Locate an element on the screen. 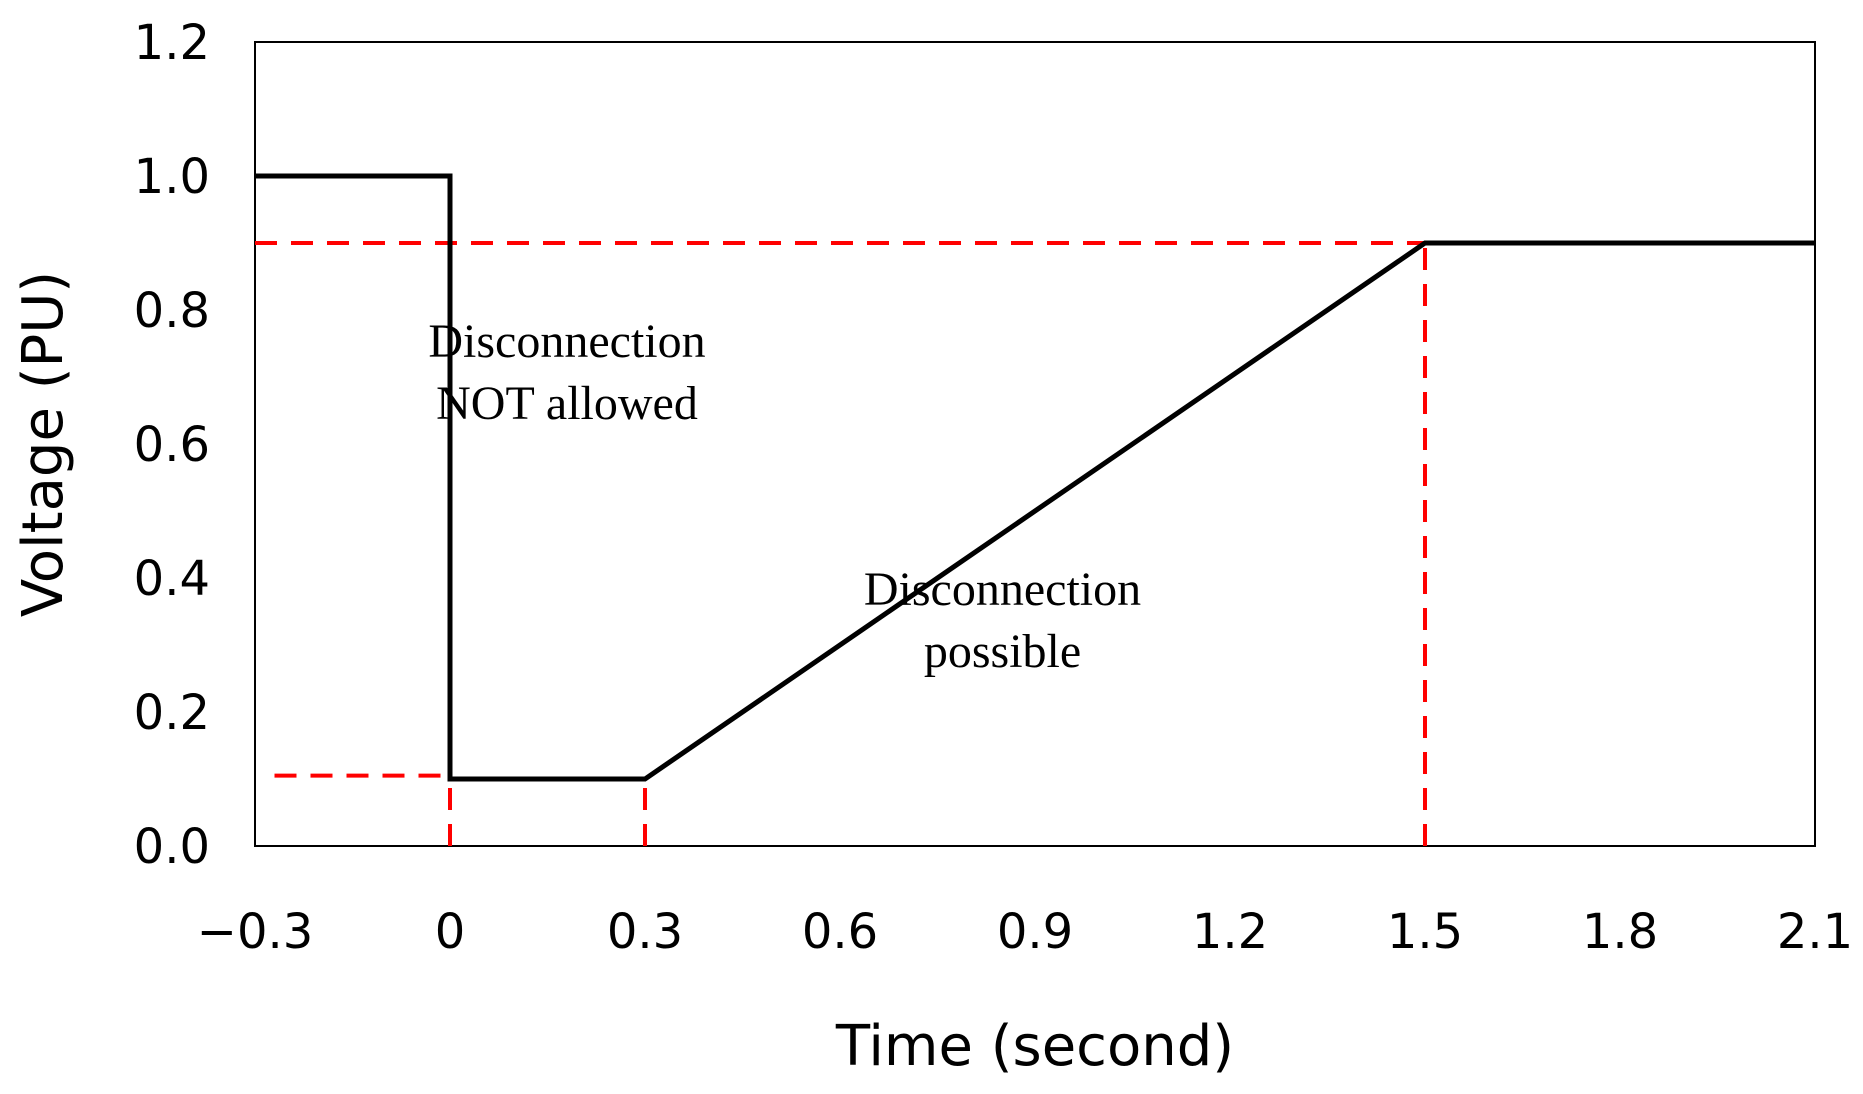 The width and height of the screenshot is (1863, 1094). x-tick-label: 1.2 is located at coordinates (1230, 932).